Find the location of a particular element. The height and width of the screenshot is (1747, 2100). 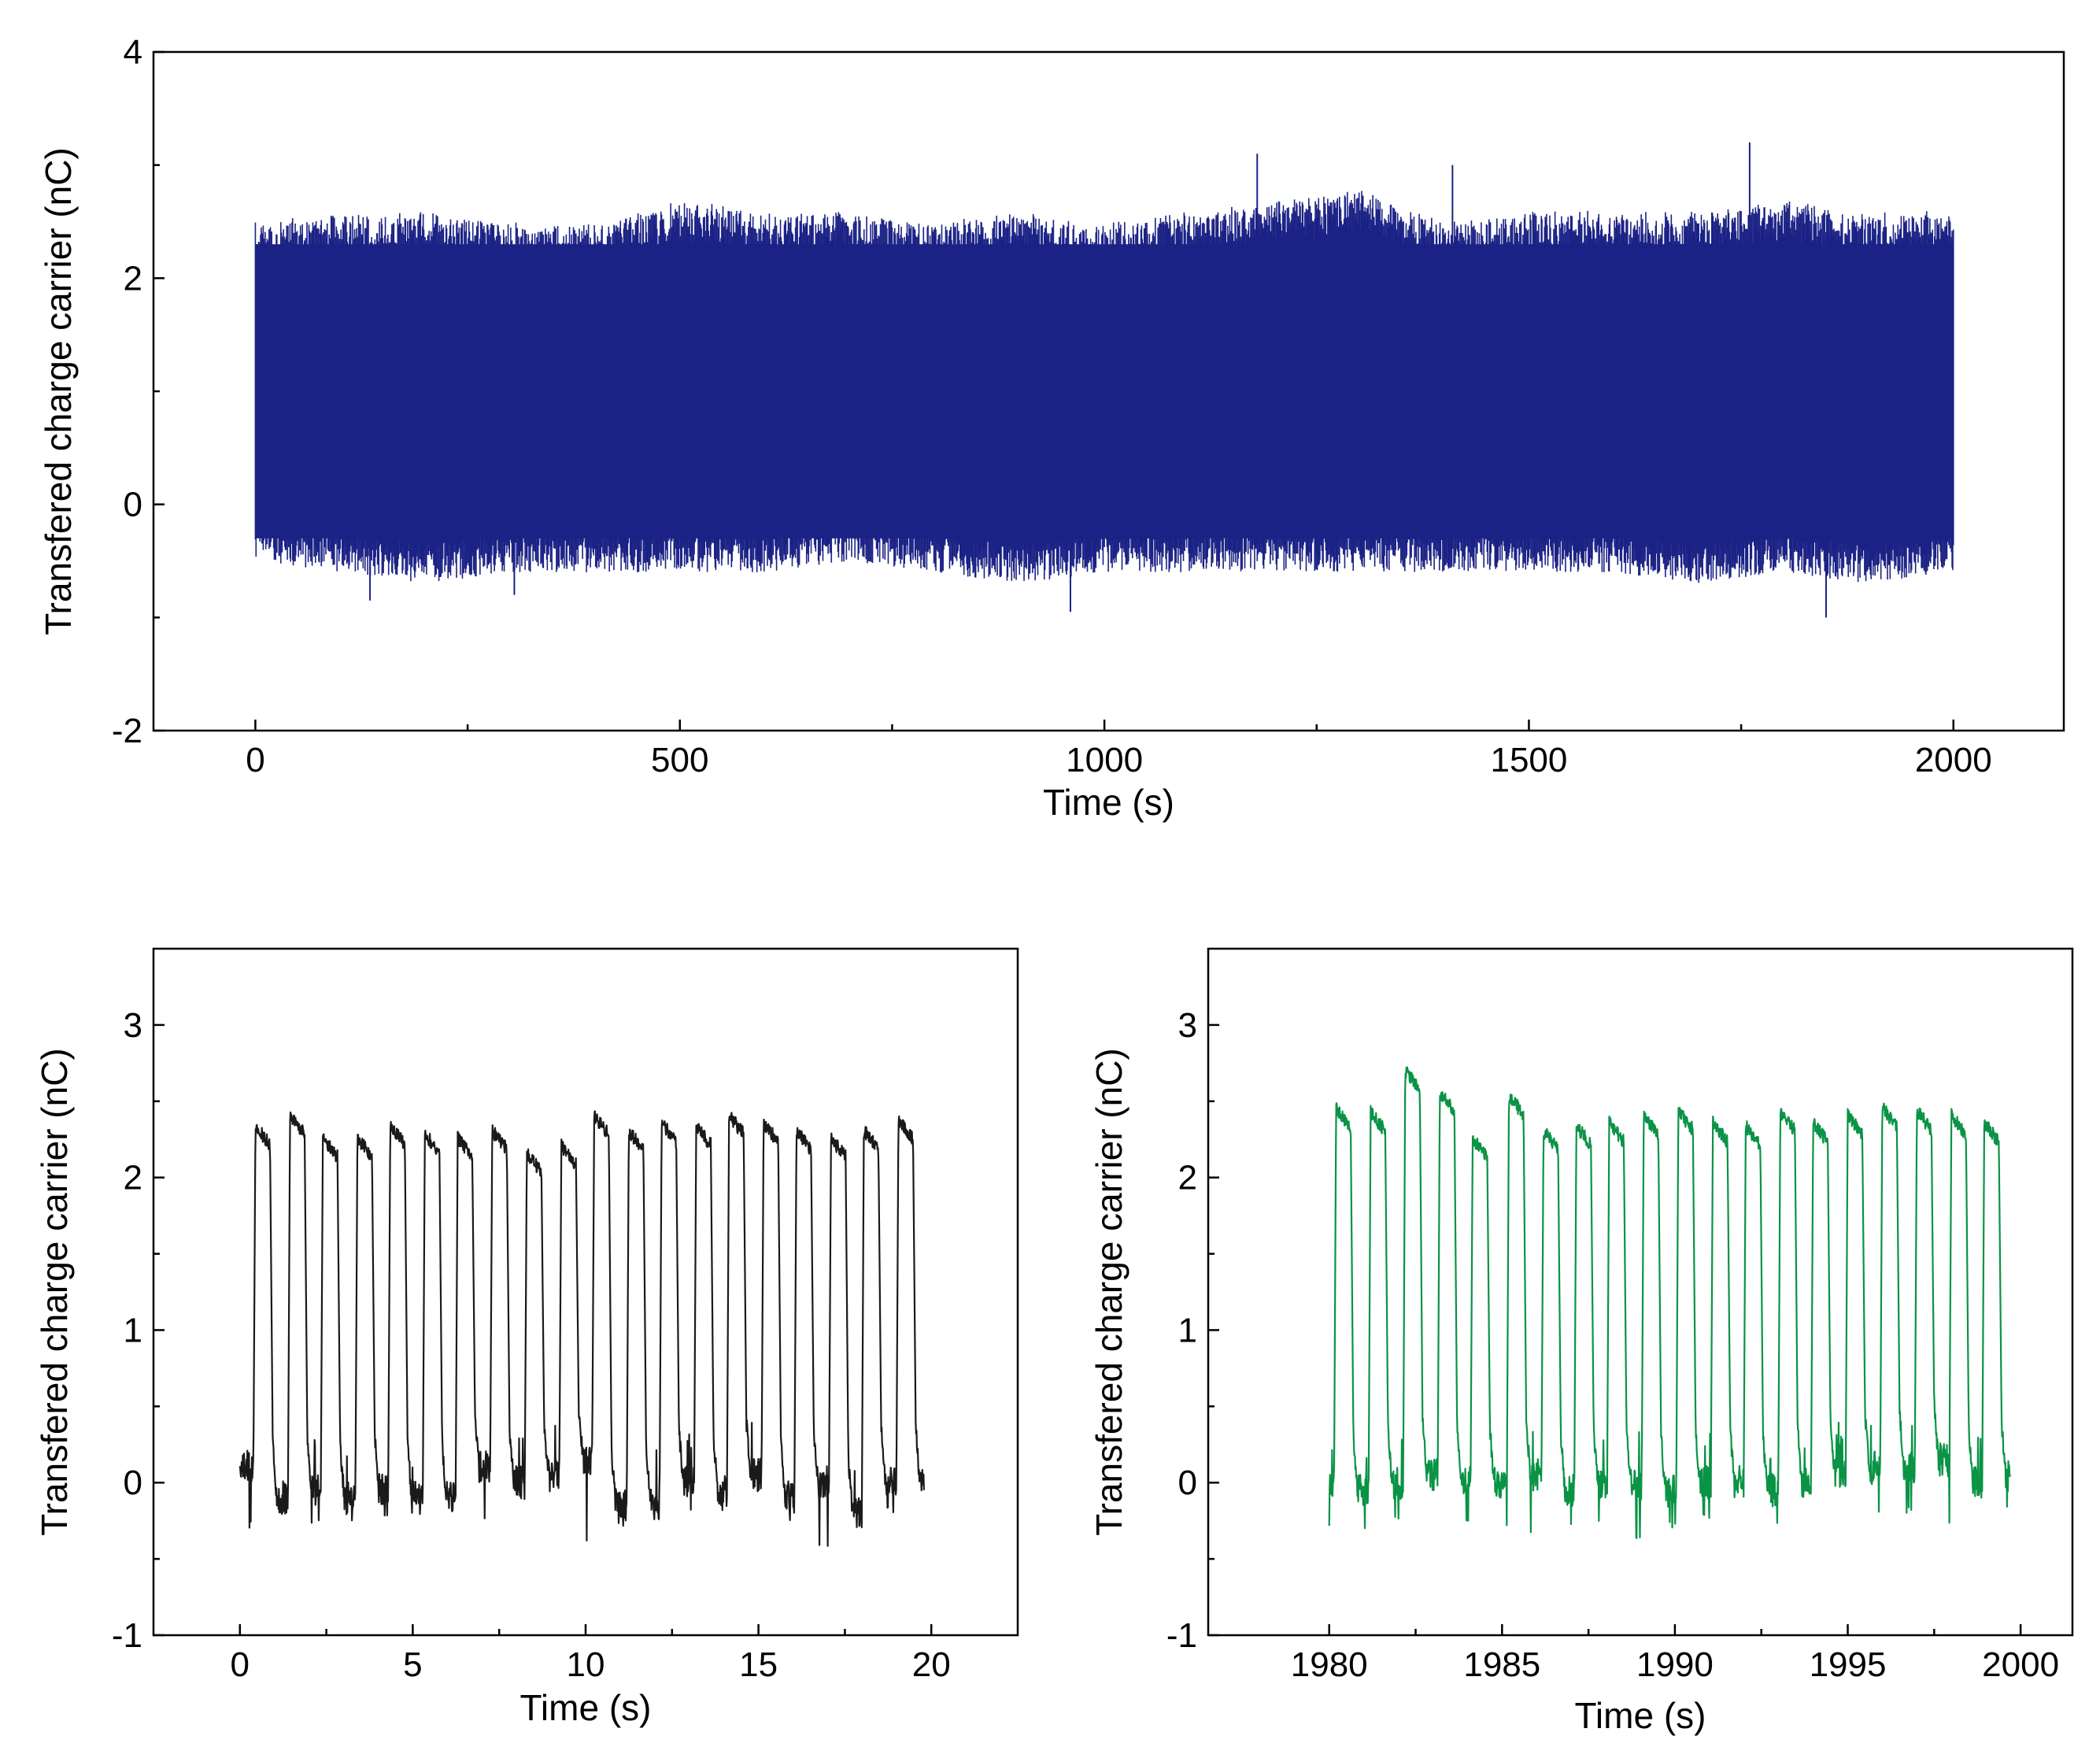

x-tick-label: 20 is located at coordinates (932, 1664).